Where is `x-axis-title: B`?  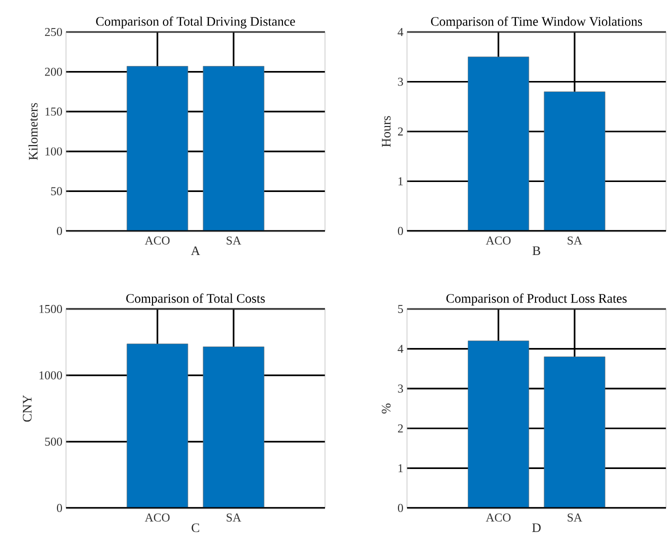 x-axis-title: B is located at coordinates (536, 250).